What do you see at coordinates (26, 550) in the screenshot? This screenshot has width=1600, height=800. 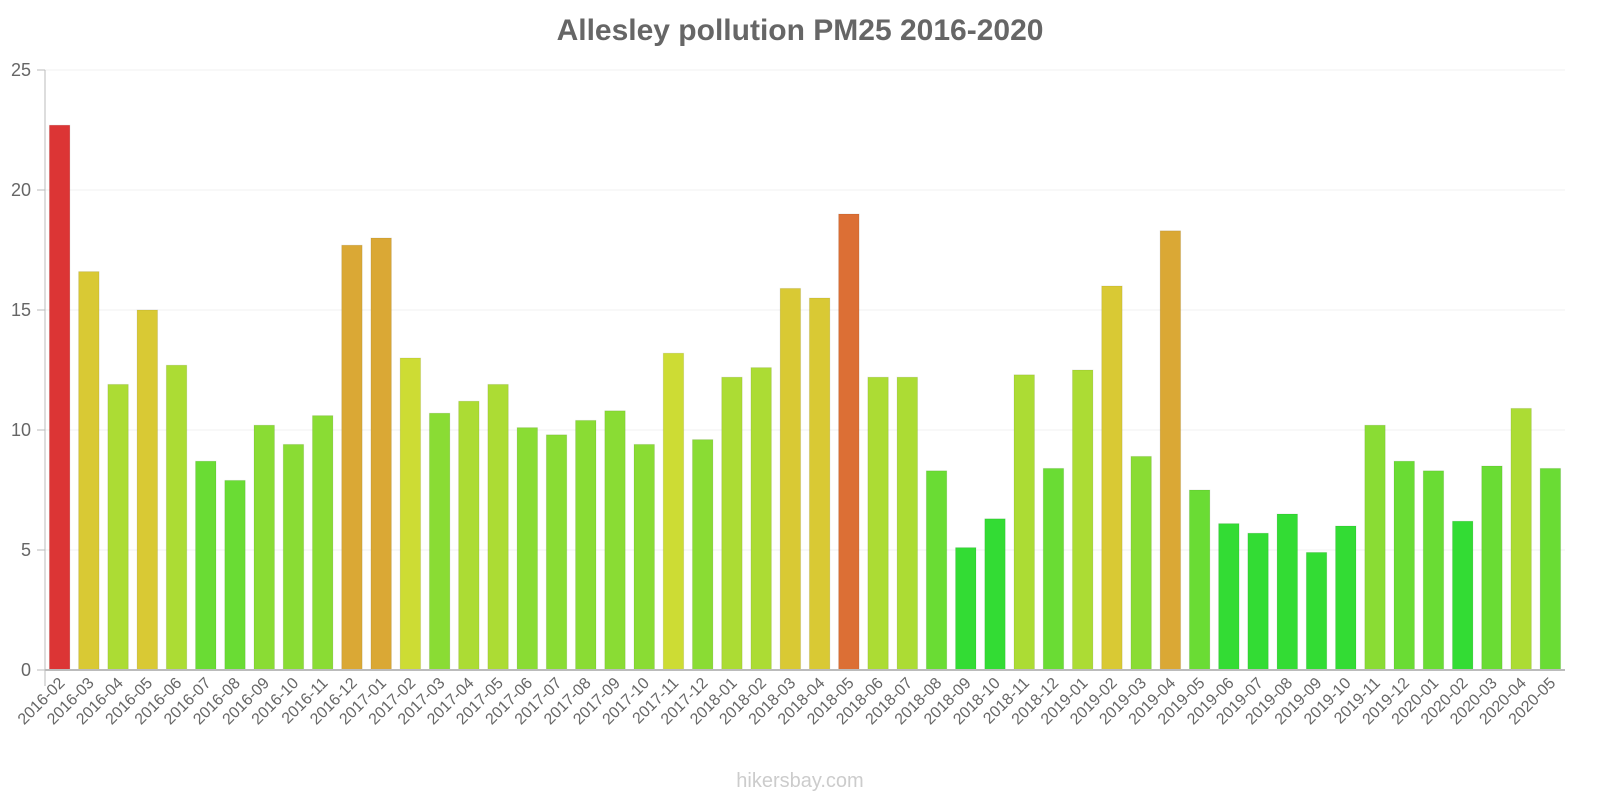 I see `y-tick-label: 5` at bounding box center [26, 550].